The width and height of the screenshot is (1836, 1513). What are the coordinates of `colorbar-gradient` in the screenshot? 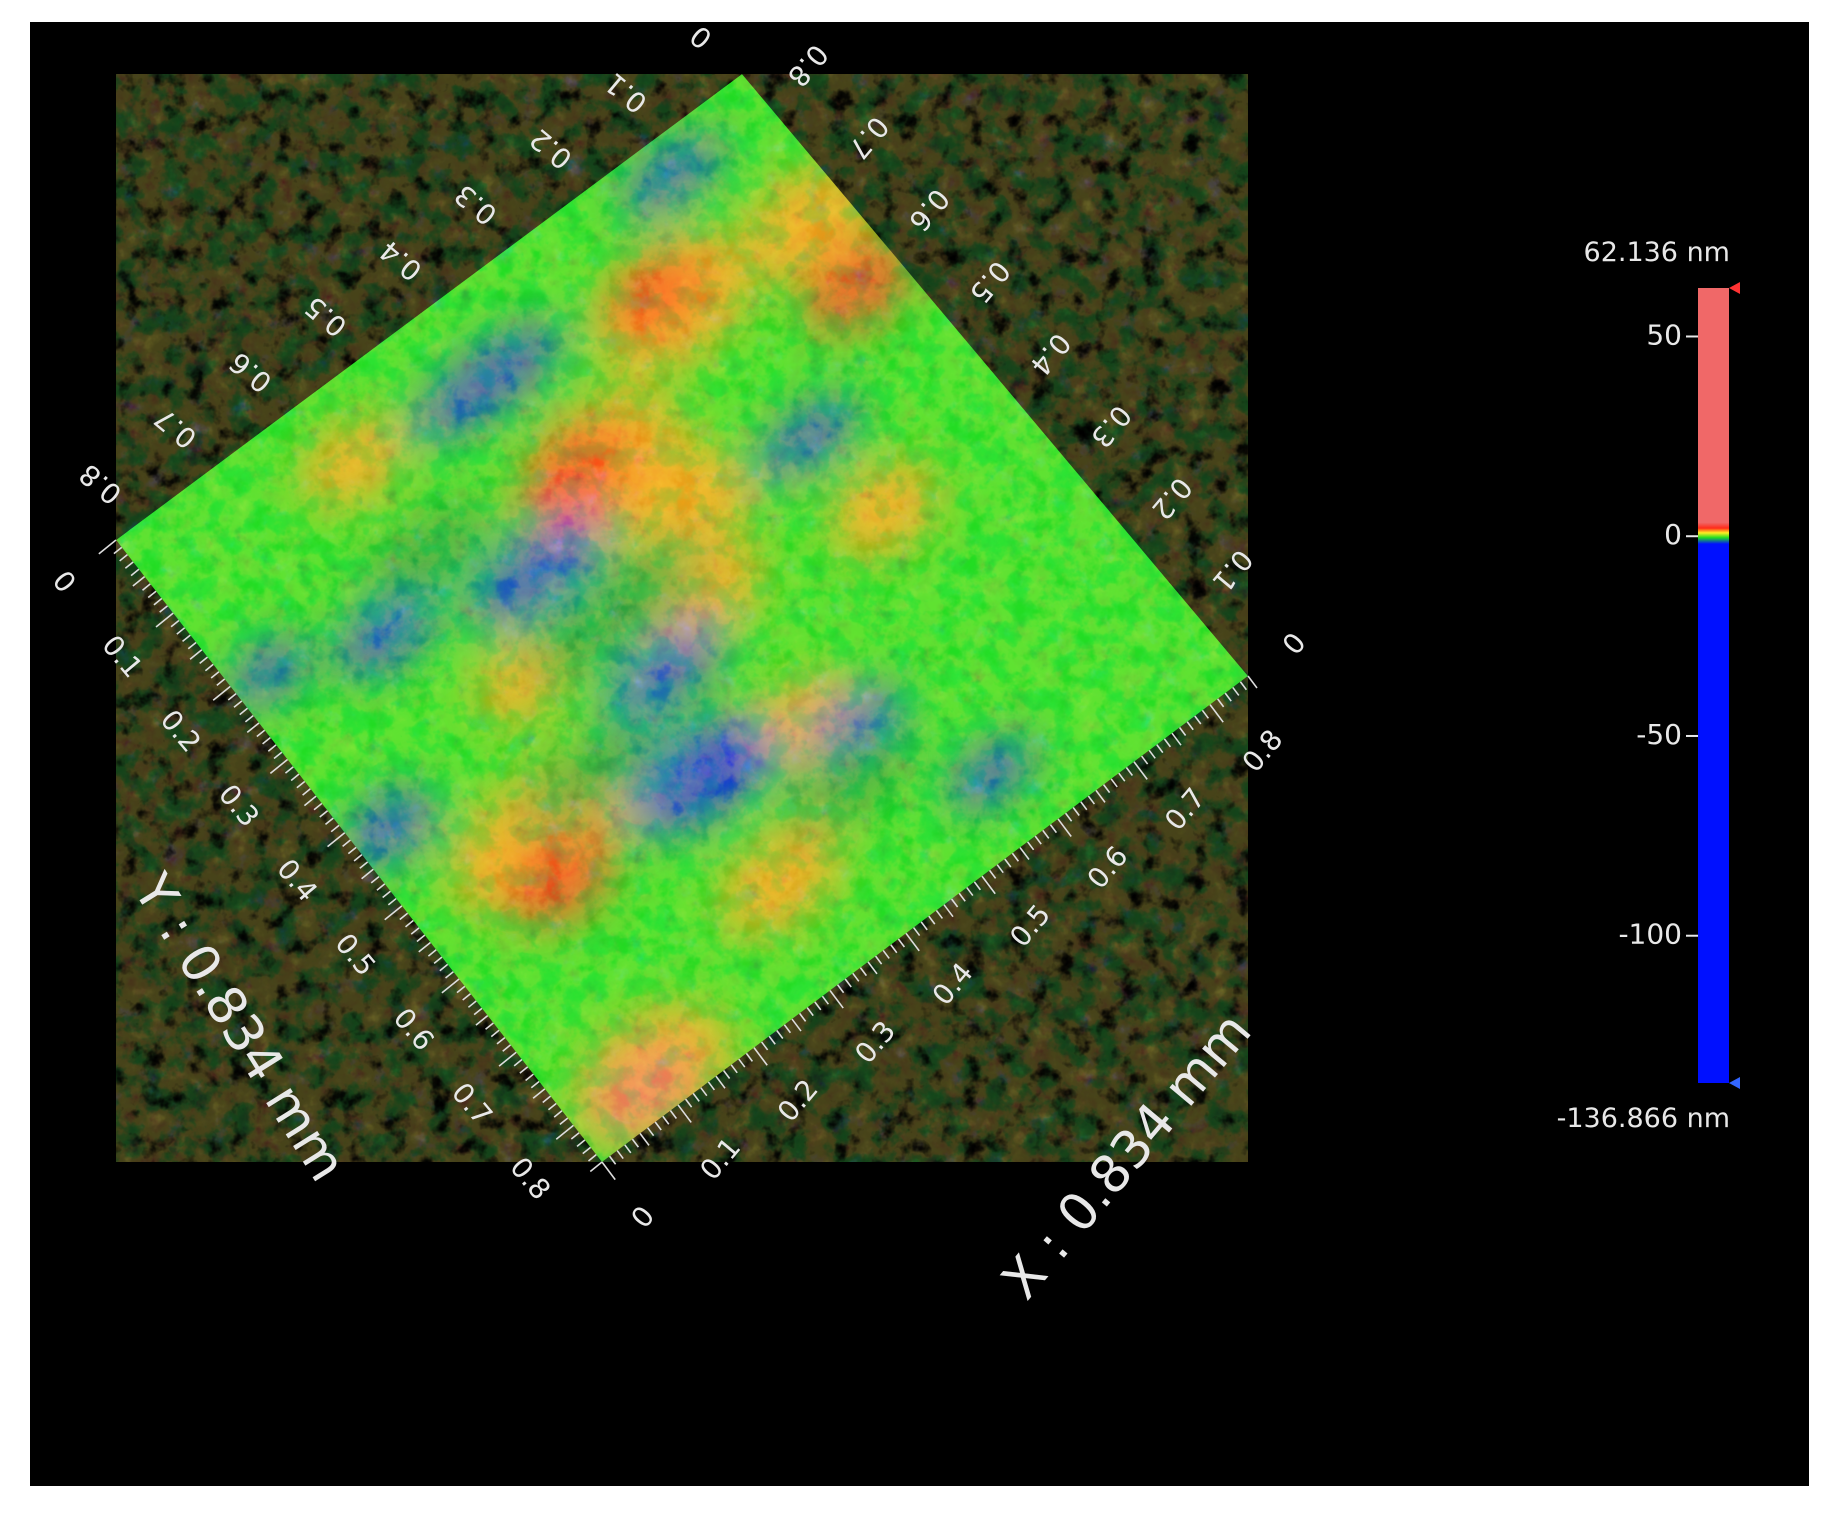 It's located at (1713, 685).